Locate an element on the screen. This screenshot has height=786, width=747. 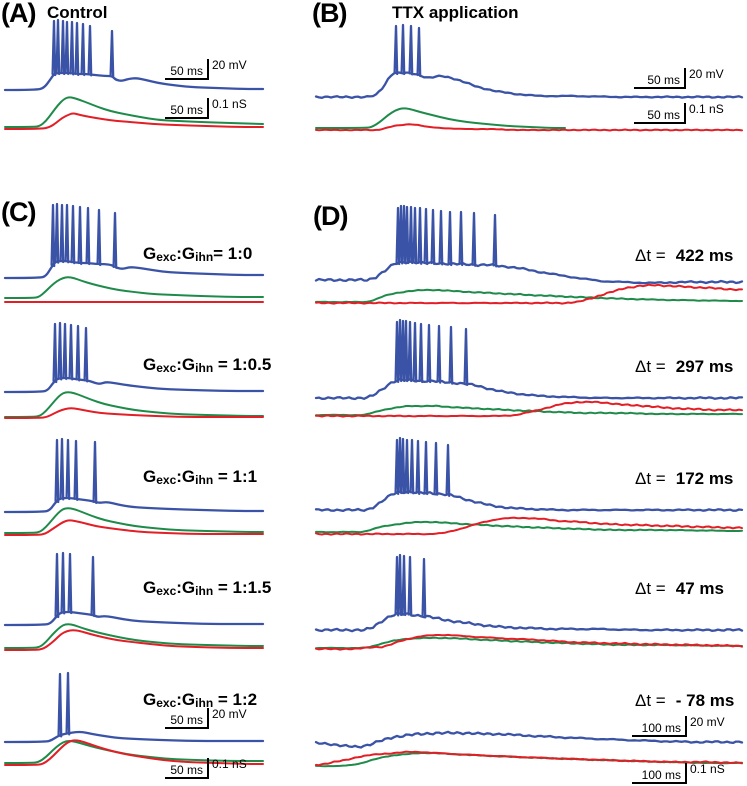
c3-inhibitory-conductance-trace is located at coordinates (134, 527).